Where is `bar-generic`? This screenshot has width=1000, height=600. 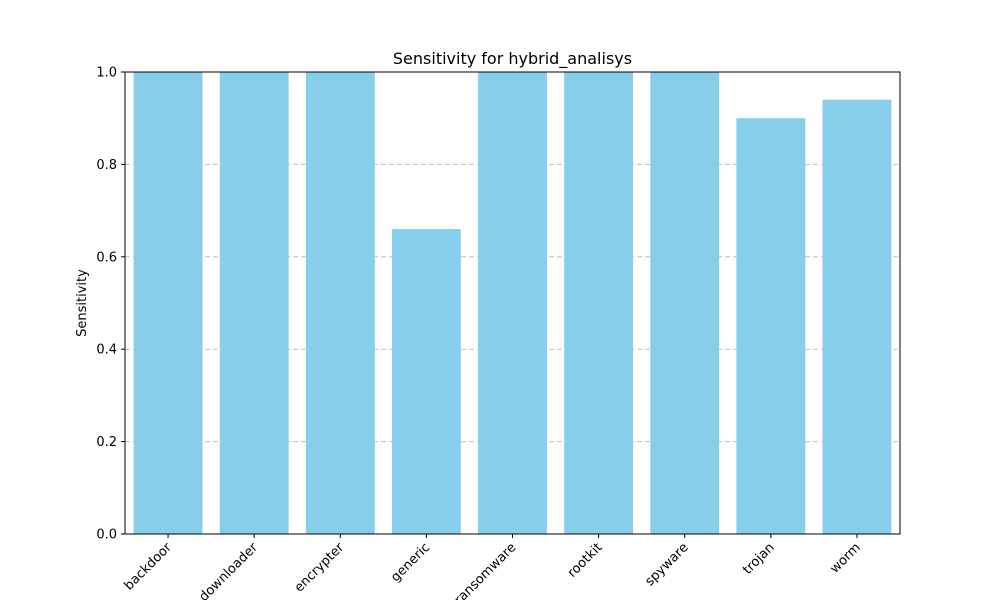
bar-generic is located at coordinates (426, 381).